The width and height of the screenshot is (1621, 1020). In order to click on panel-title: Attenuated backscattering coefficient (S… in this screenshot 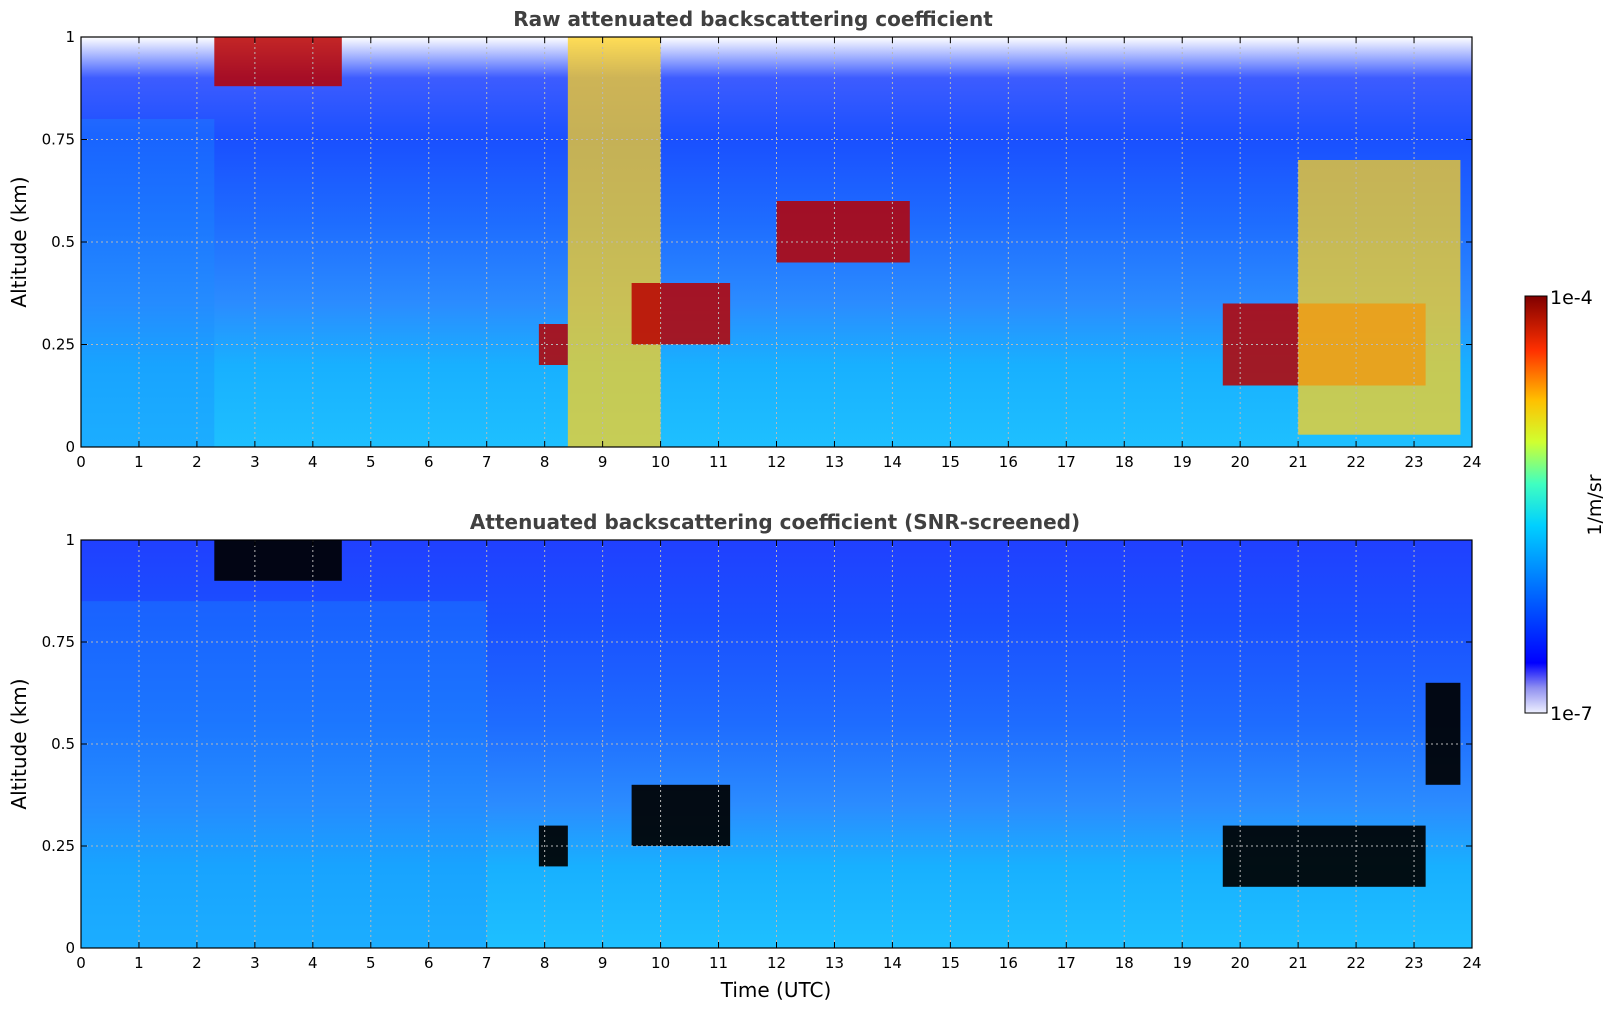, I will do `click(775, 522)`.